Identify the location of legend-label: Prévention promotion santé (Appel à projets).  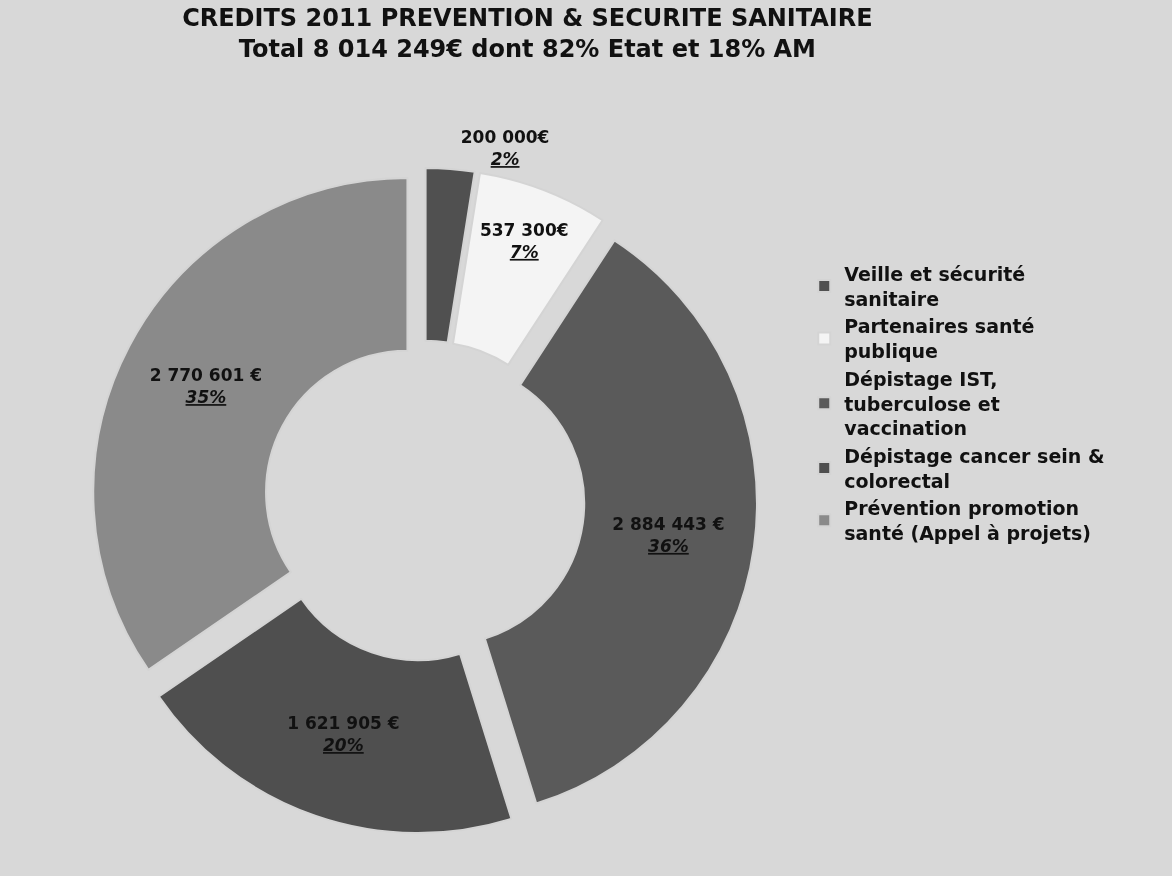
(968, 521).